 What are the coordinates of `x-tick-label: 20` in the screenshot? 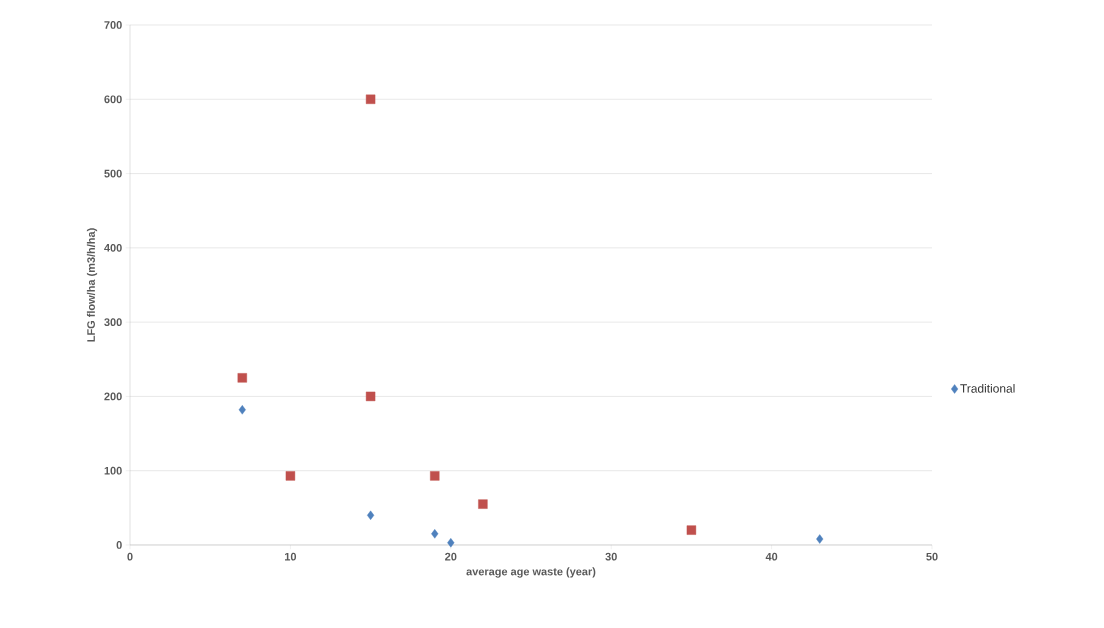 It's located at (451, 556).